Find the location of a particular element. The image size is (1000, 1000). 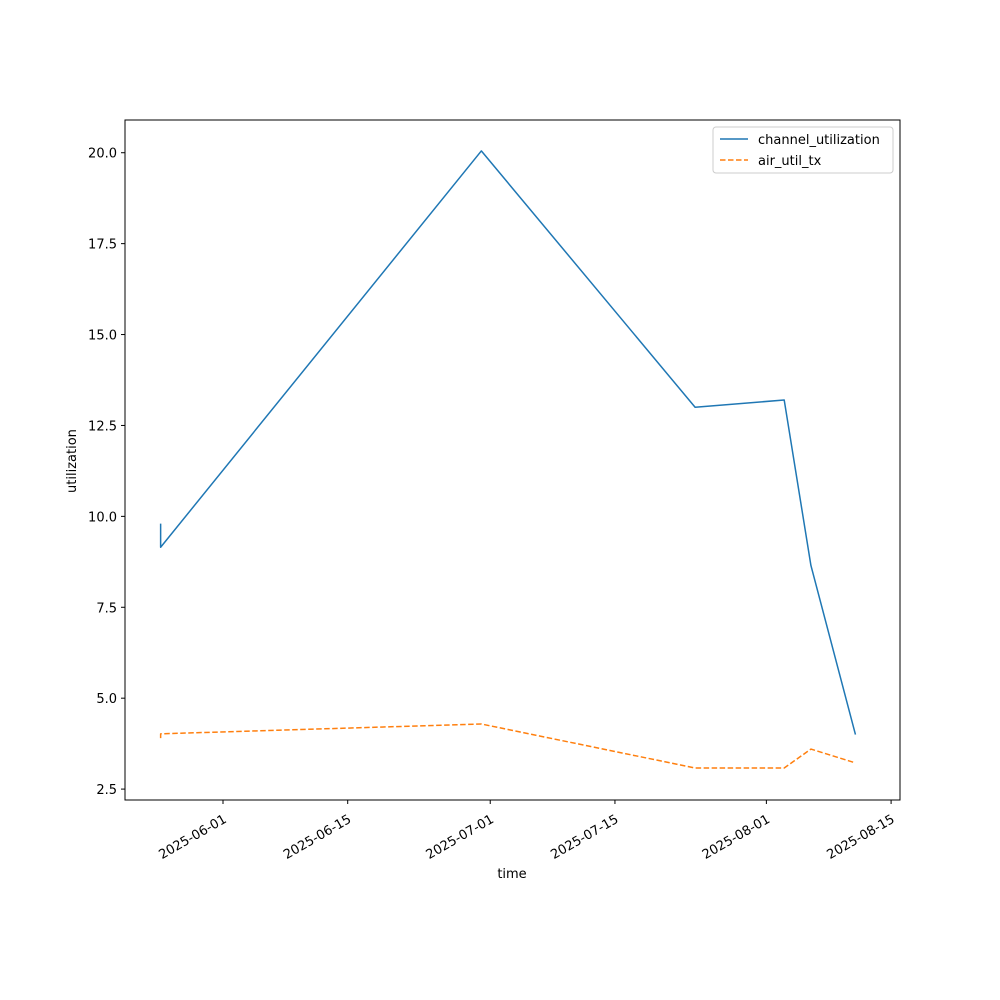

y-axis: 2.5 5.0 7.5 10.0 12.5 15.0 17.5 20.0 is located at coordinates (106, 472).